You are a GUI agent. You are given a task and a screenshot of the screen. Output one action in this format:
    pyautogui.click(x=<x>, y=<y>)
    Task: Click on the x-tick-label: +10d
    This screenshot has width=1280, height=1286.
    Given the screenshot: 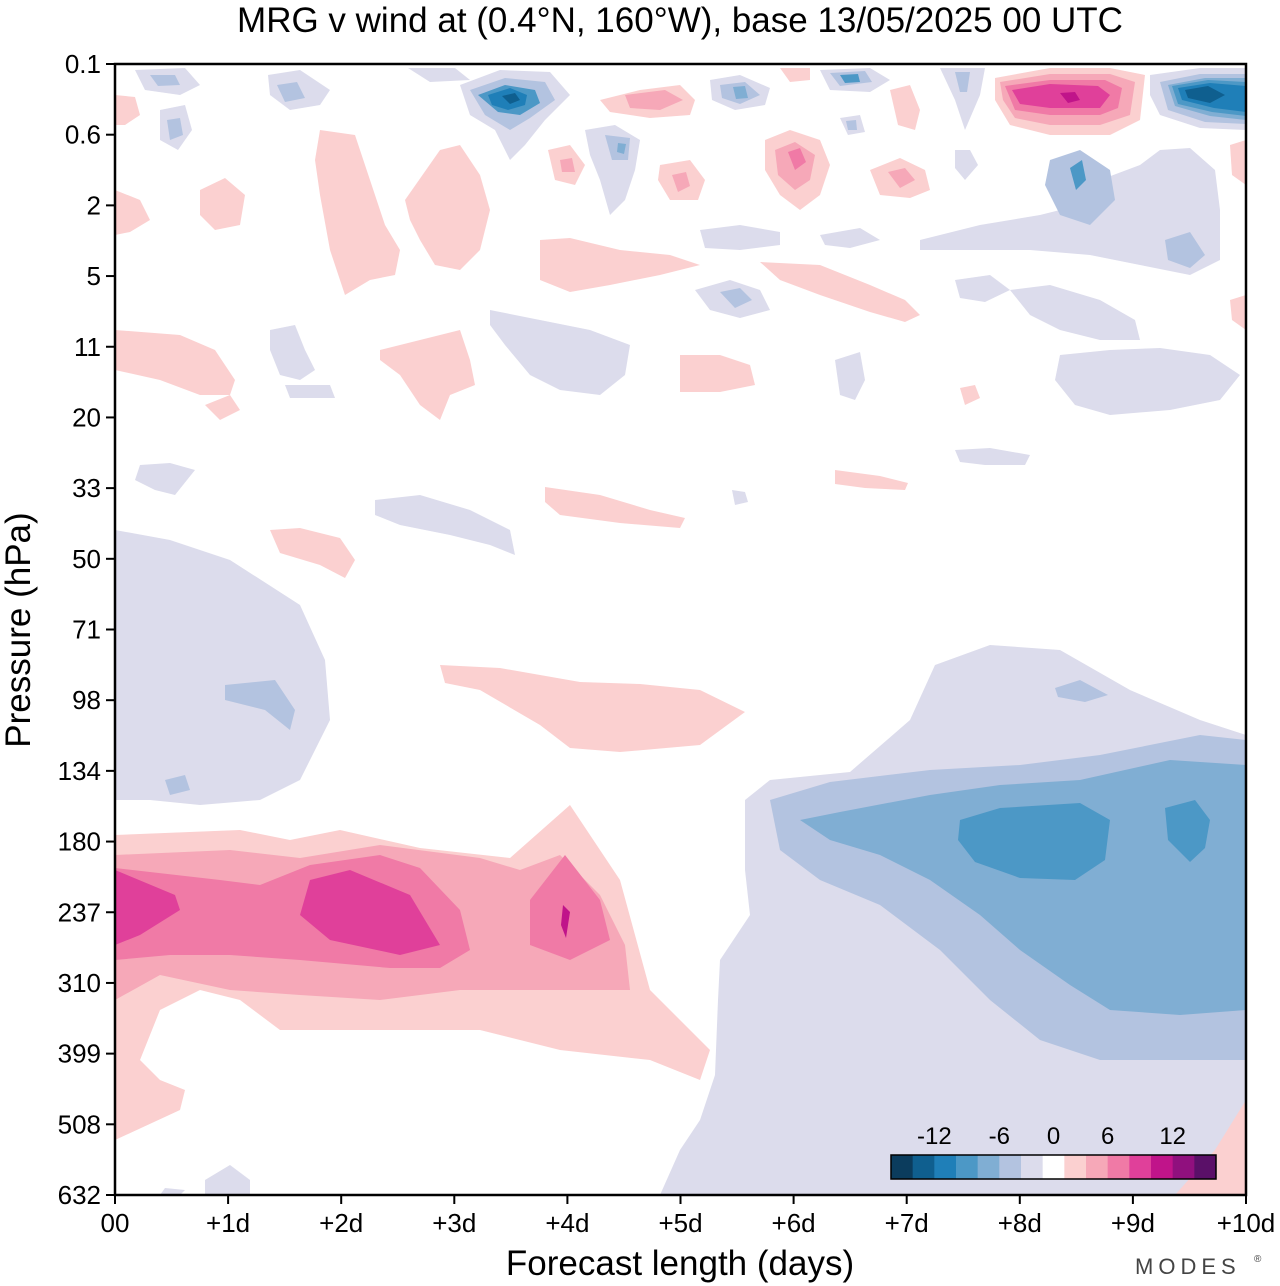 What is the action you would take?
    pyautogui.click(x=1246, y=1223)
    